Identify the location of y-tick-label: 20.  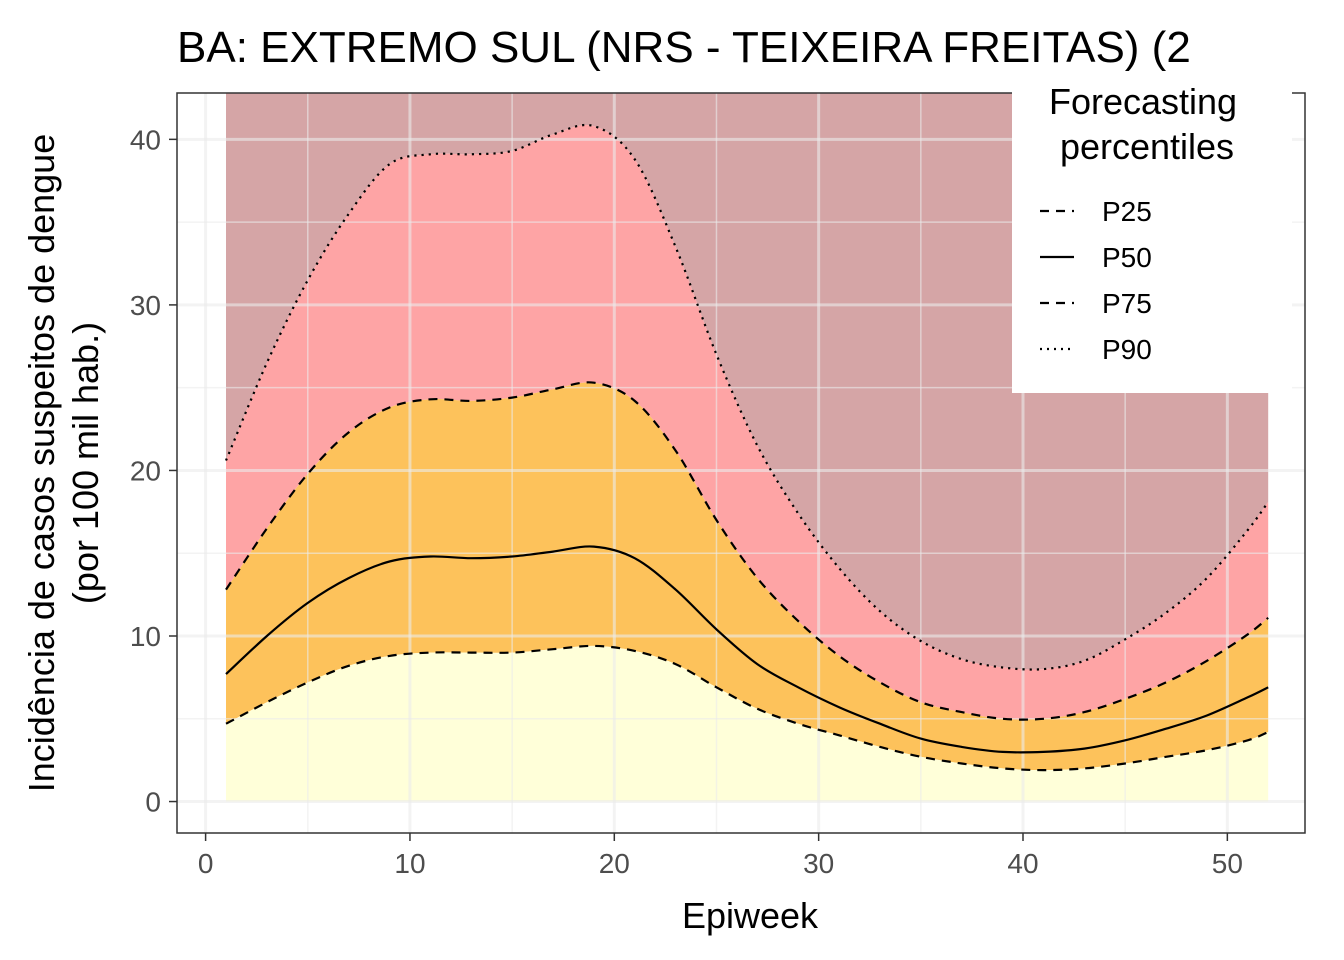
(145, 470).